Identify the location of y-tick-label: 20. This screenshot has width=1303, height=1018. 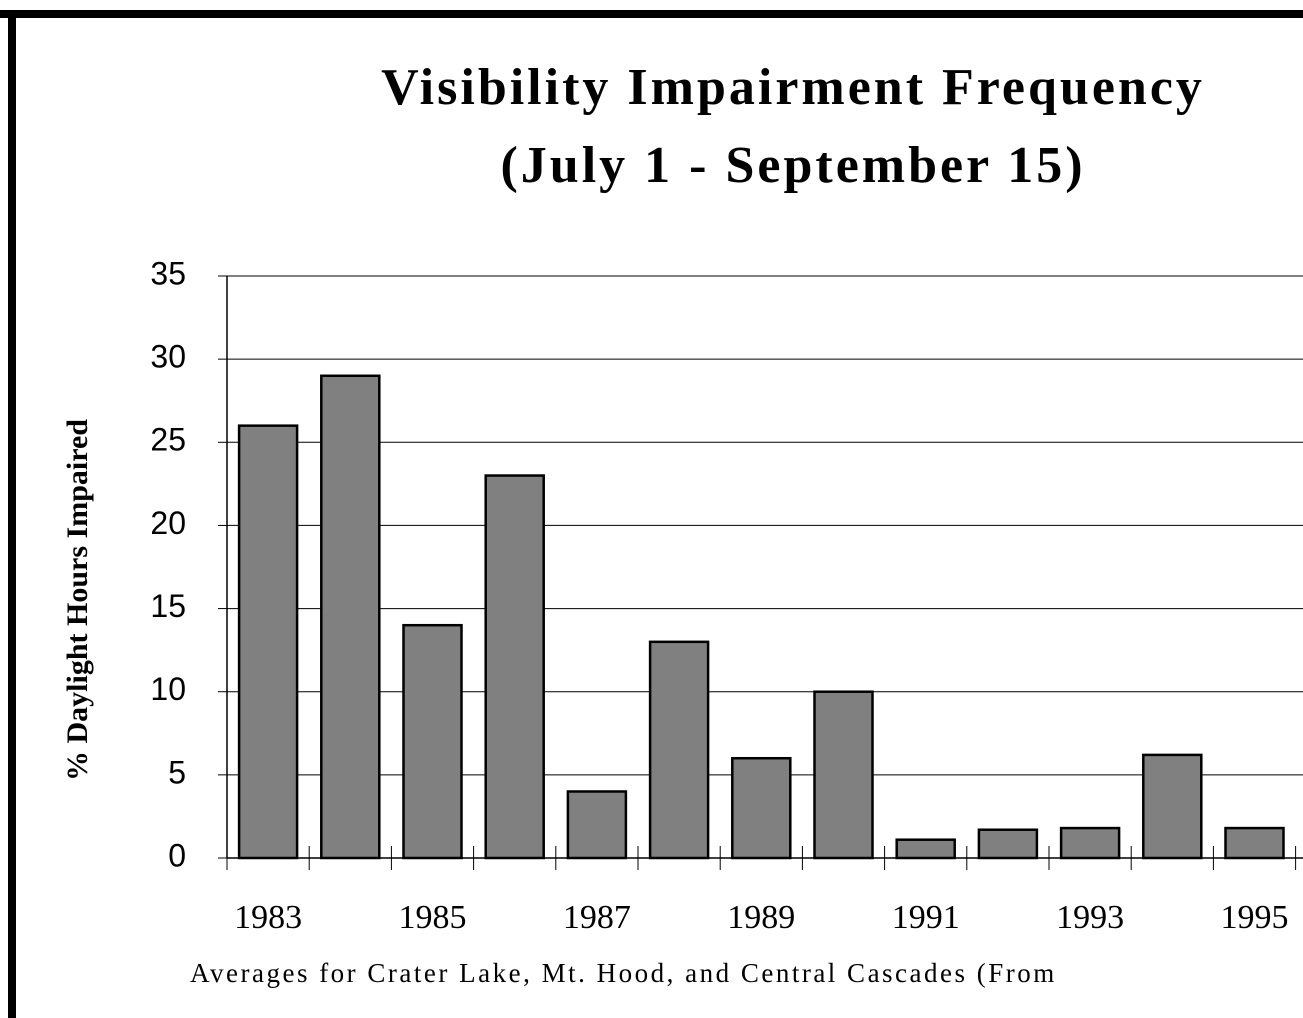
(168, 523).